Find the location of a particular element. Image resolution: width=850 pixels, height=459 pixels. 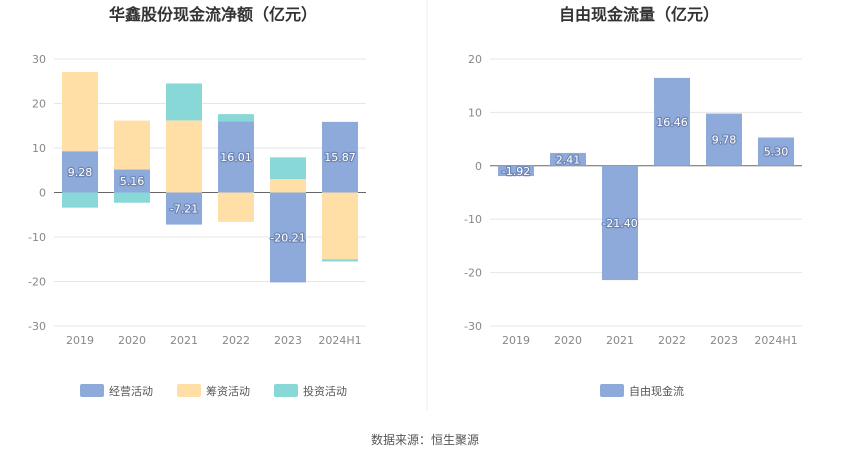

data-label: 5.16 is located at coordinates (132, 181).